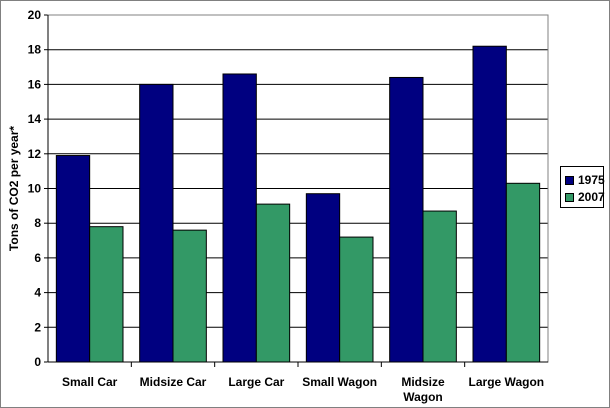  I want to click on legend: 1975 2007, so click(582, 187).